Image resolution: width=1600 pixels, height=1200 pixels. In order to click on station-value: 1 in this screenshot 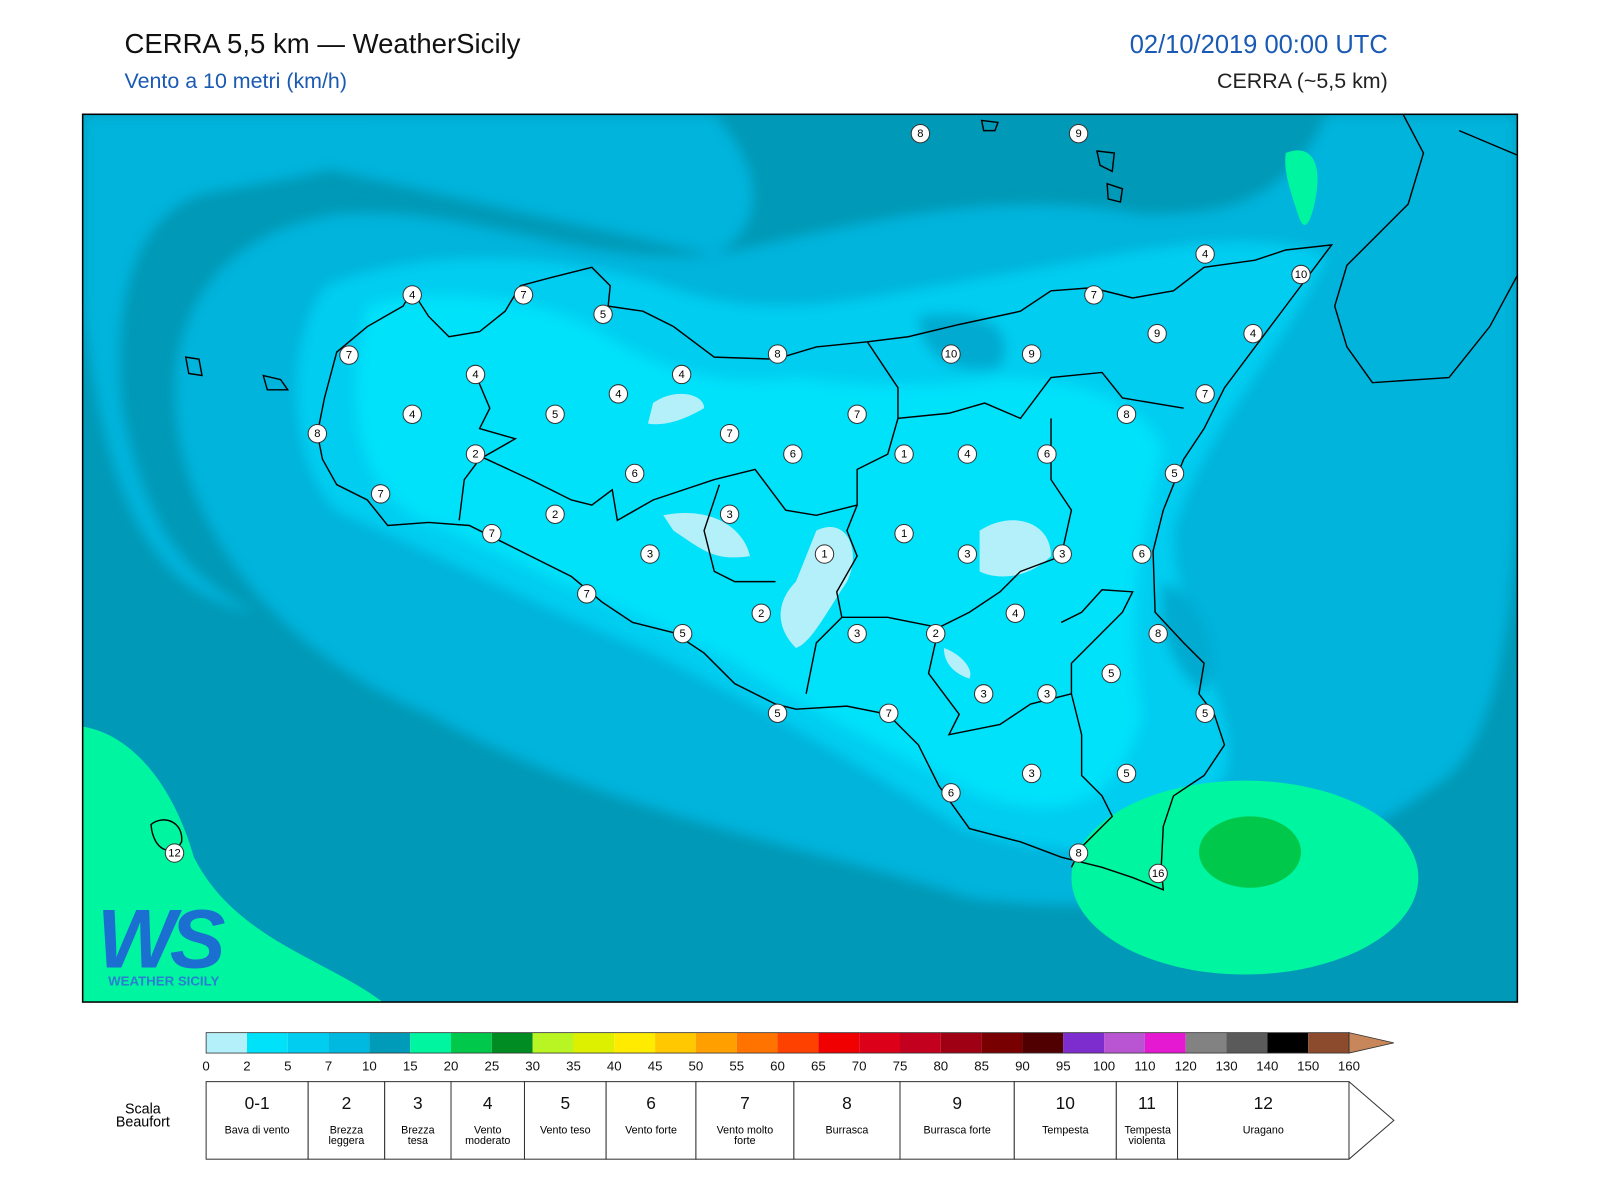, I will do `click(824, 555)`.